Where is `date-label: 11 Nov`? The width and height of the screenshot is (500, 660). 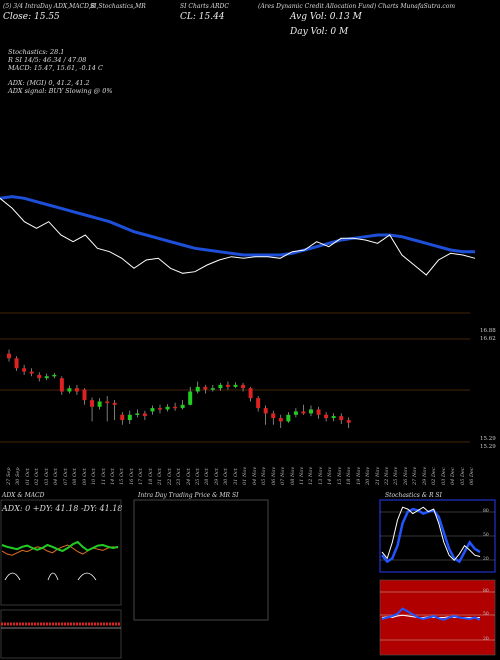
date-label: 11 Nov is located at coordinates (301, 475).